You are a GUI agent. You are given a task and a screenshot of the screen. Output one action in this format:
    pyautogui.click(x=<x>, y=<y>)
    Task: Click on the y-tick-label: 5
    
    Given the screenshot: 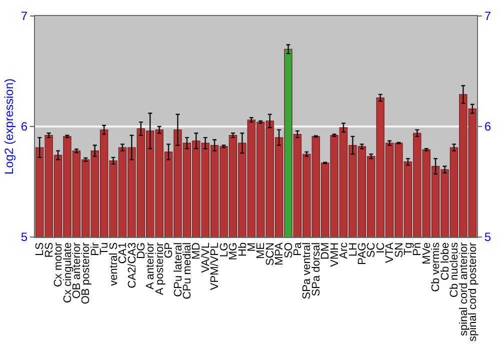 What is the action you would take?
    pyautogui.click(x=24, y=237)
    